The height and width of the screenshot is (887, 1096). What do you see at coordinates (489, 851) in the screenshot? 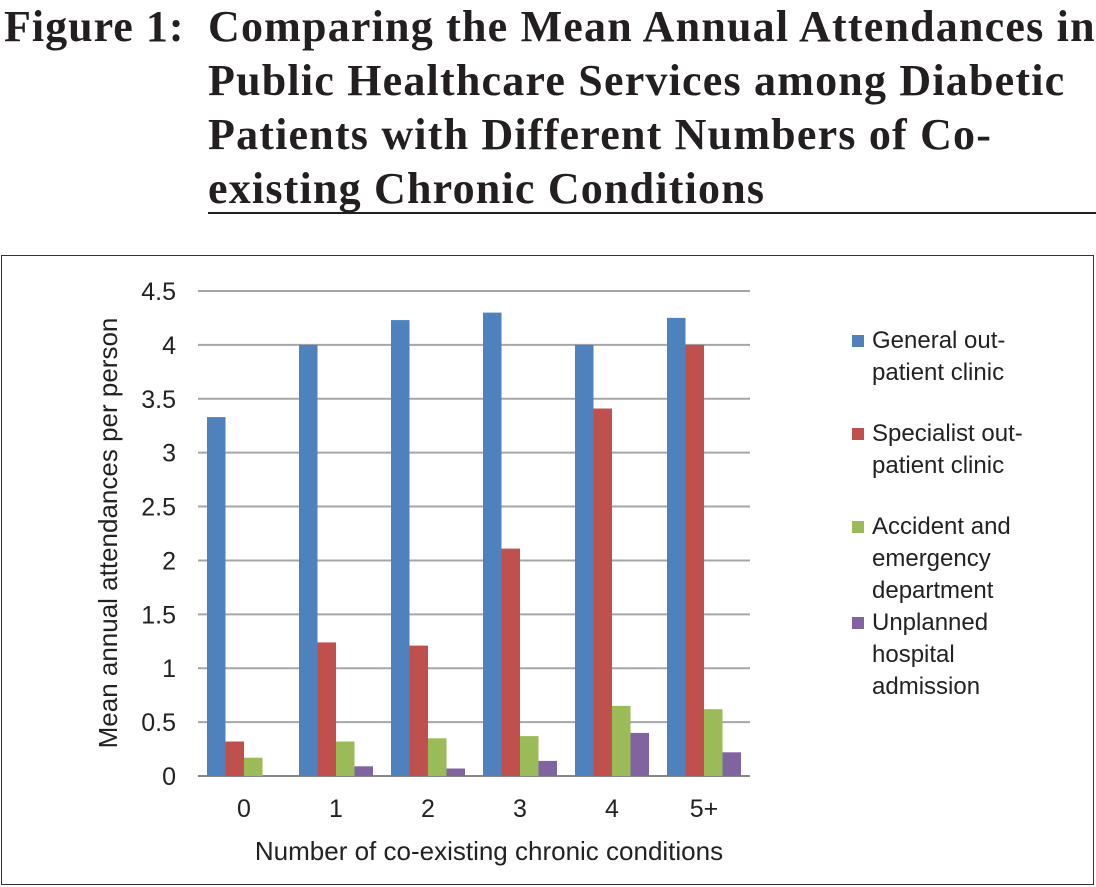
I see `x-axis-title: Number of co-existing chronic conditions` at bounding box center [489, 851].